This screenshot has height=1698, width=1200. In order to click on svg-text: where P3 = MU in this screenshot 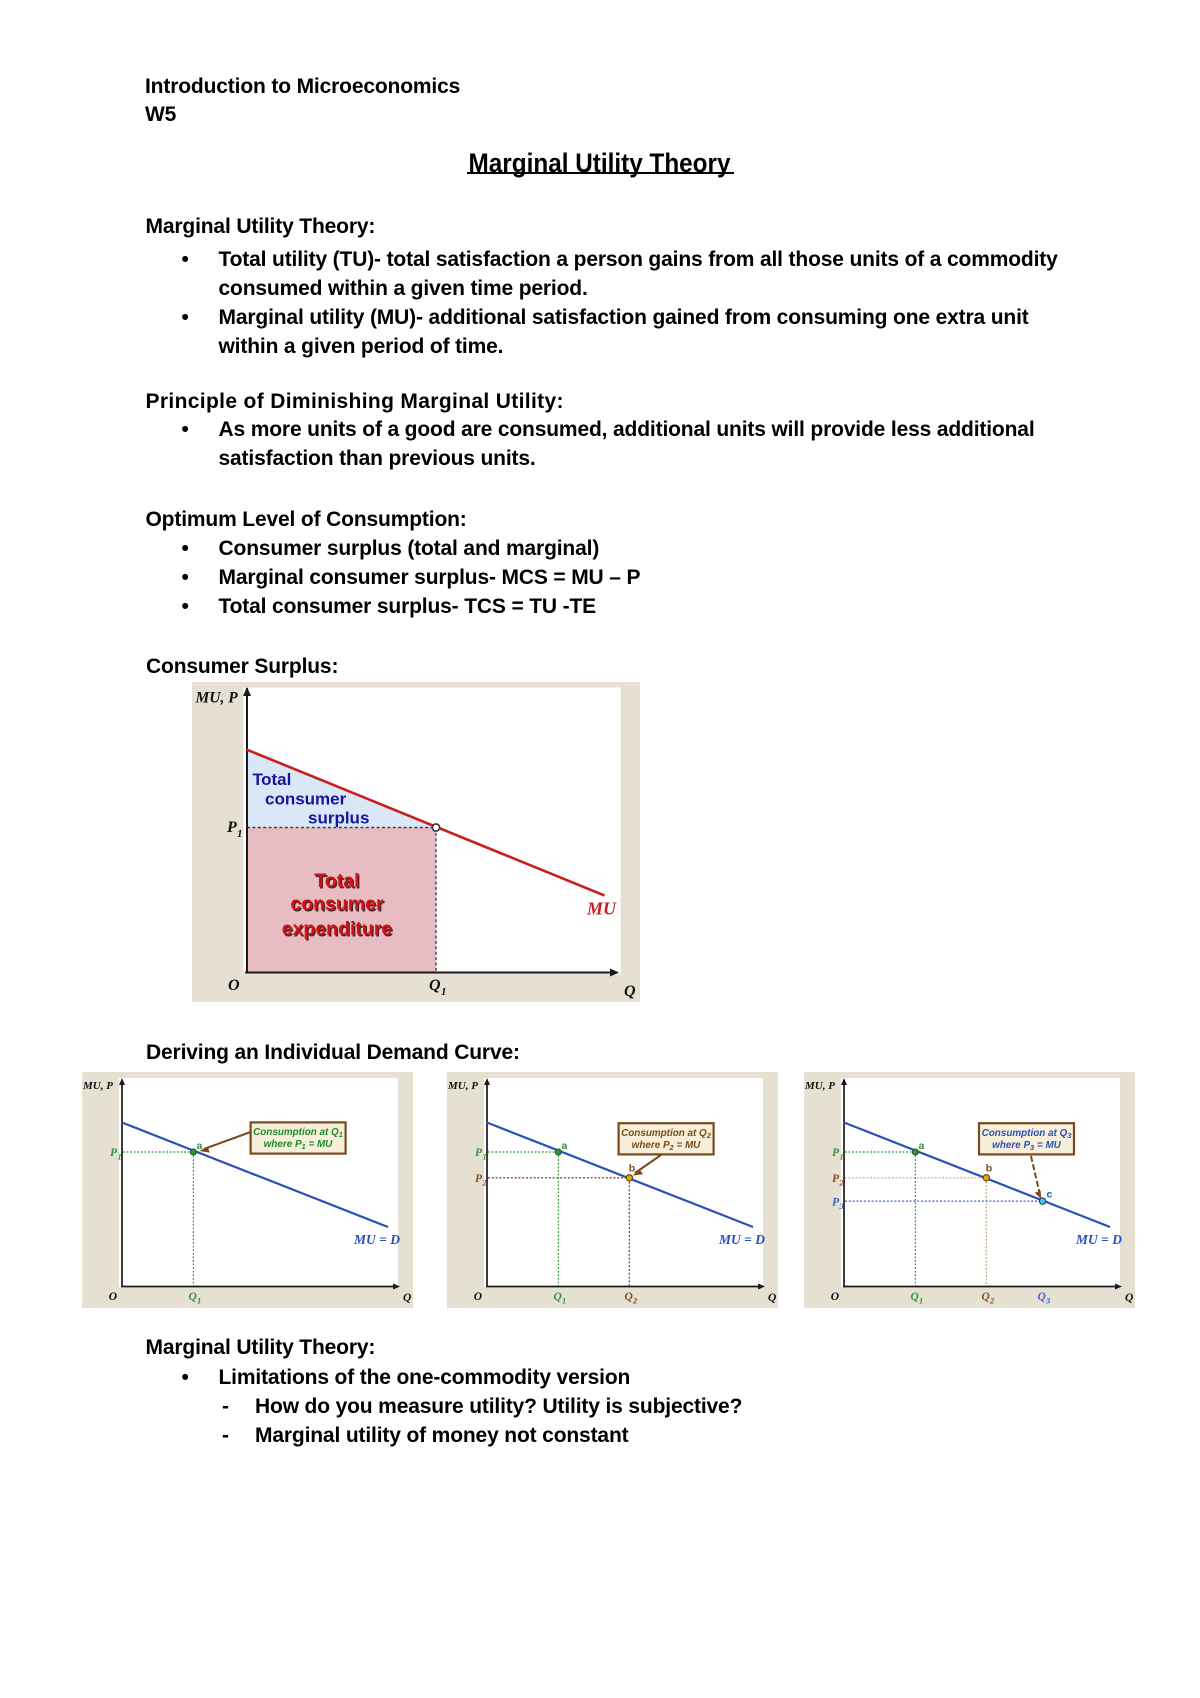, I will do `click(1027, 1146)`.